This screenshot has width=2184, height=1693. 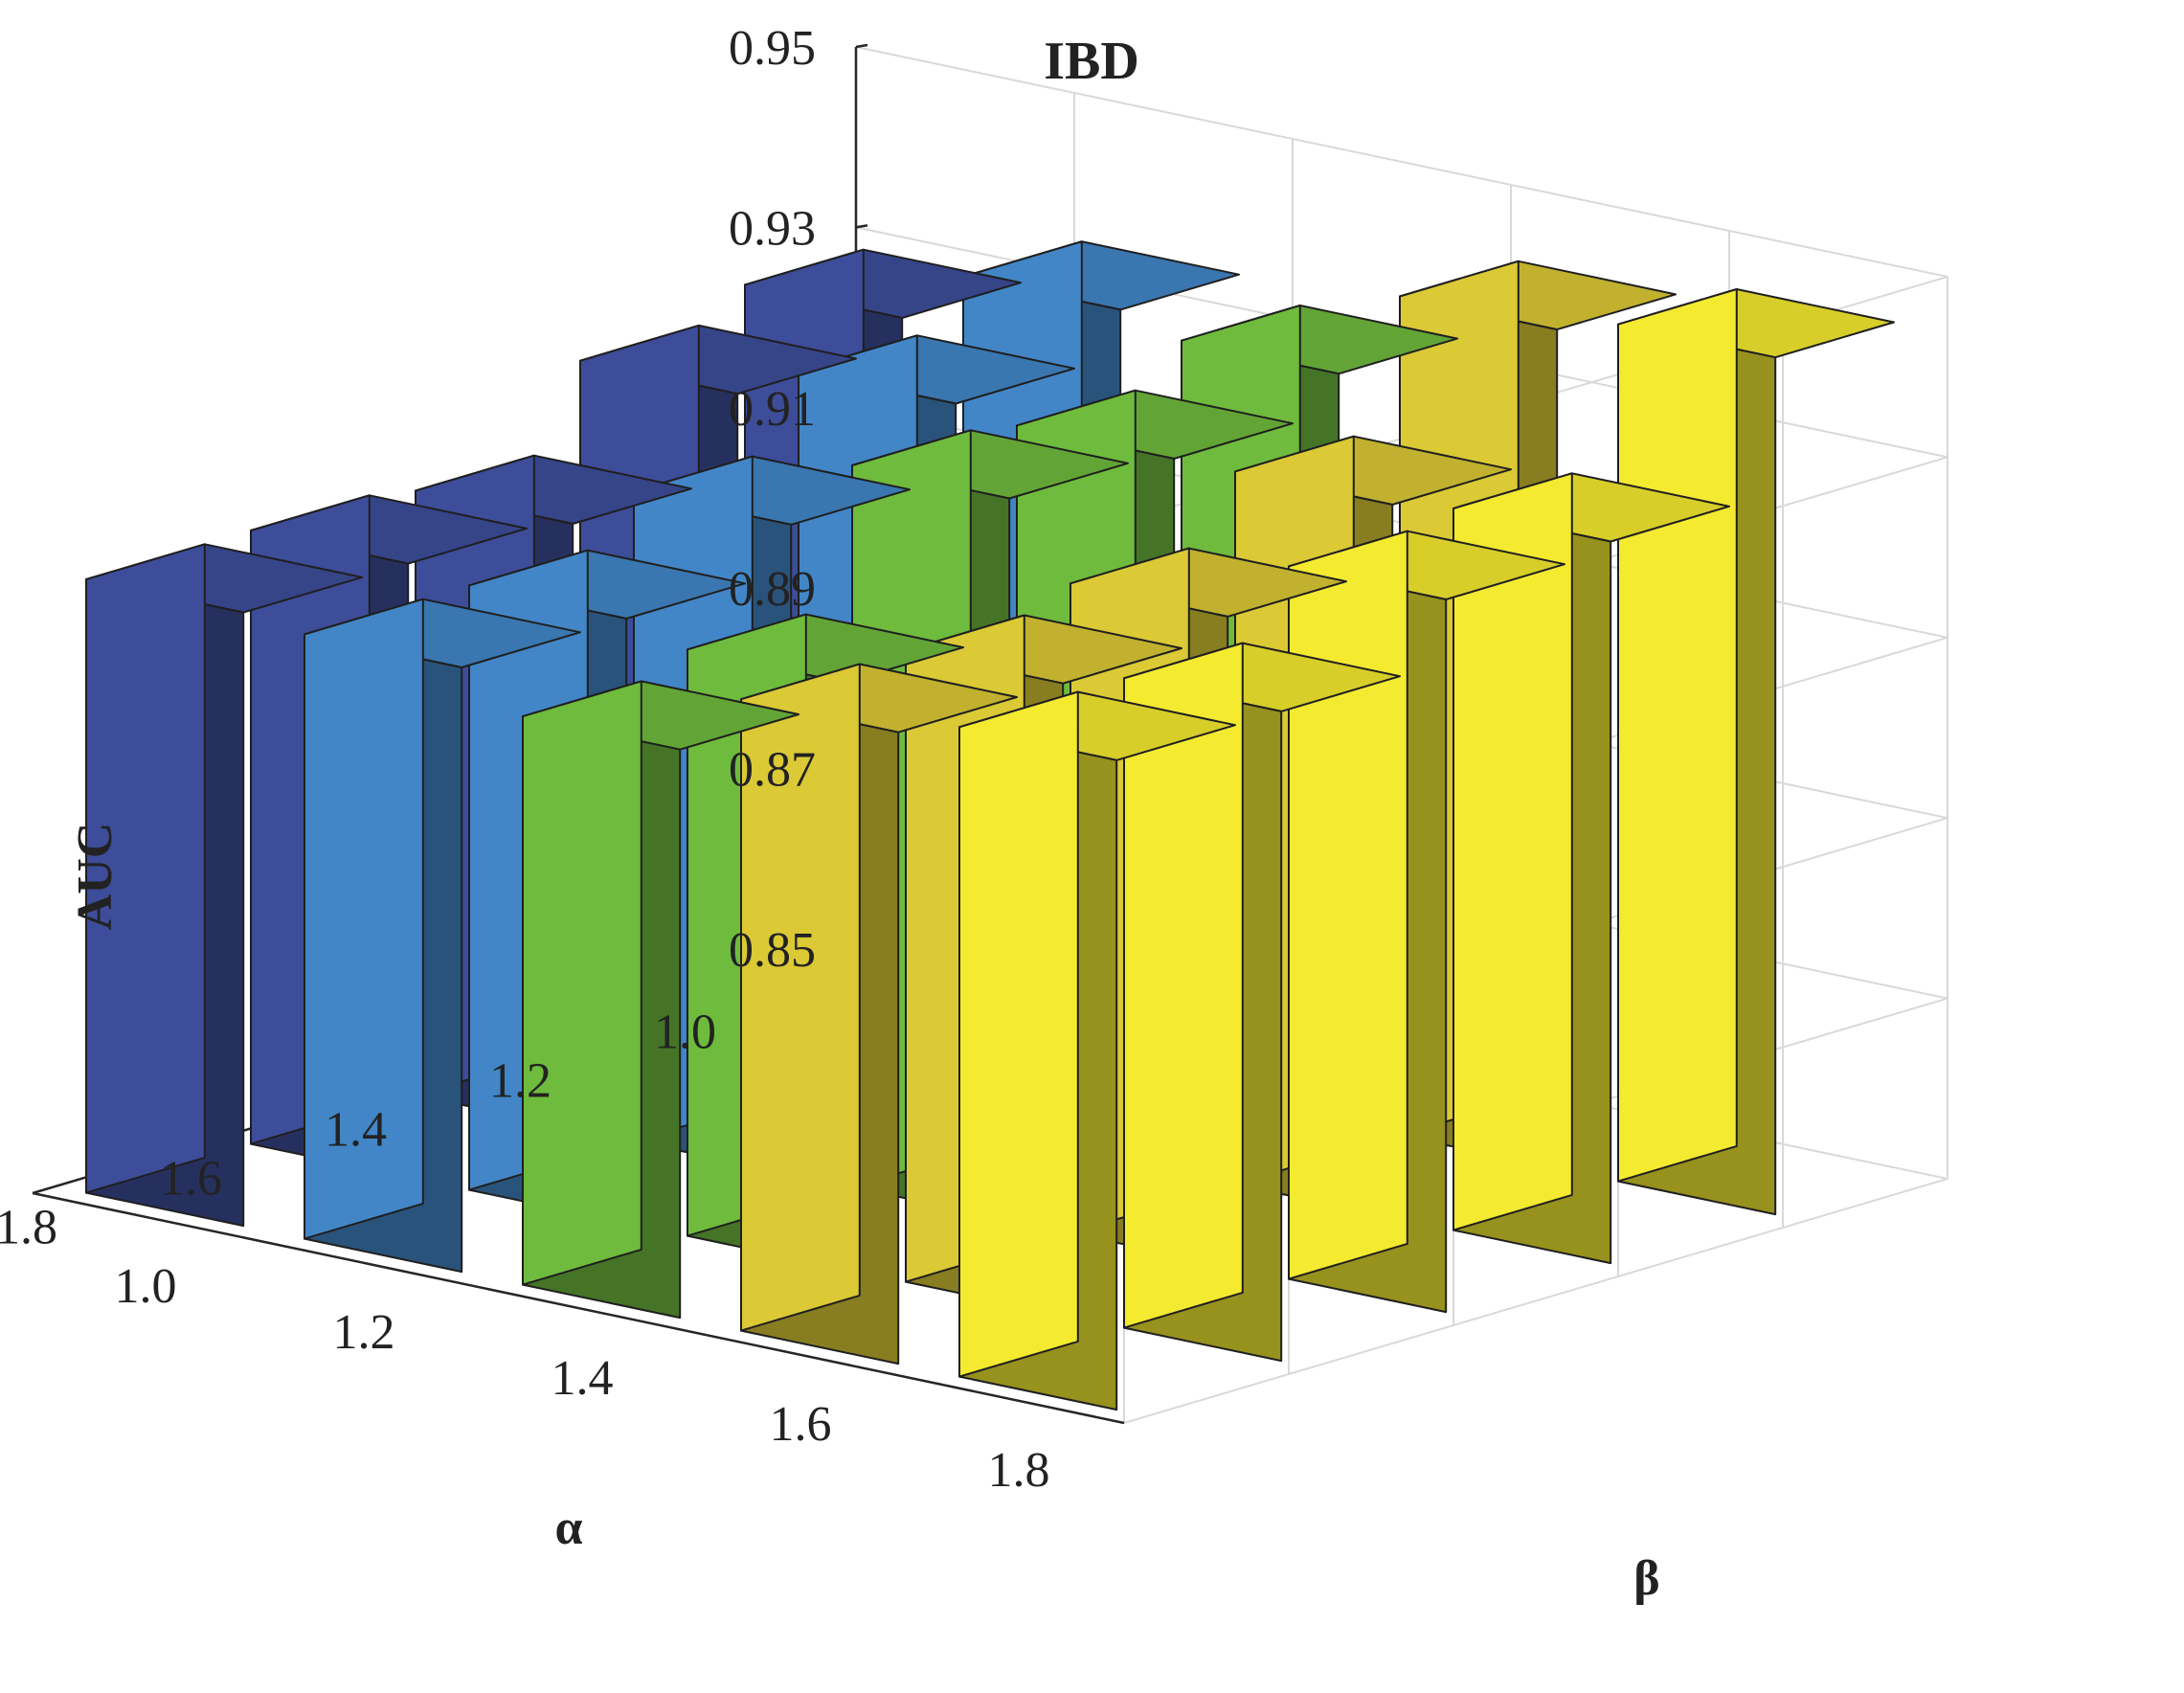 I want to click on beta-axis-title: β, so click(x=1646, y=1579).